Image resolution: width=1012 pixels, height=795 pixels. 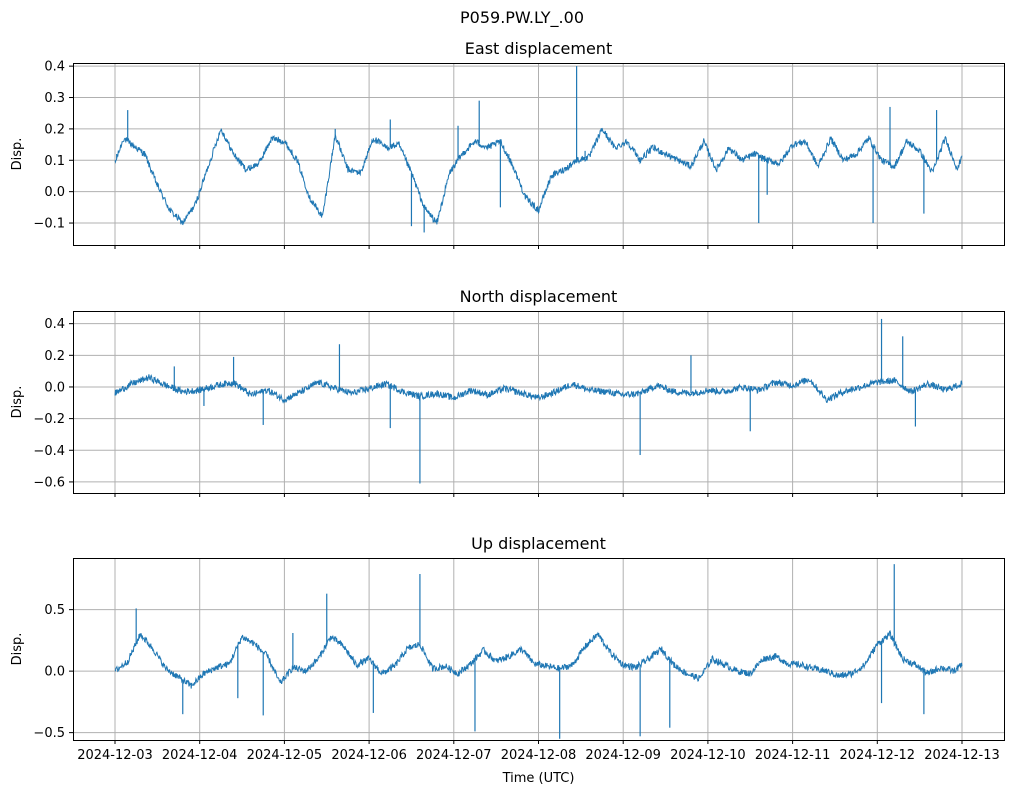 I want to click on panel-title: North displacement, so click(x=539, y=296).